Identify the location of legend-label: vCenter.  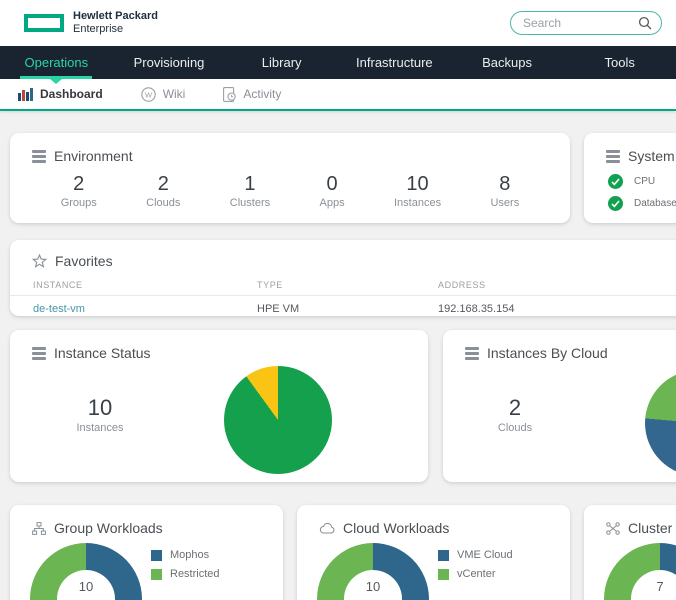
(476, 574).